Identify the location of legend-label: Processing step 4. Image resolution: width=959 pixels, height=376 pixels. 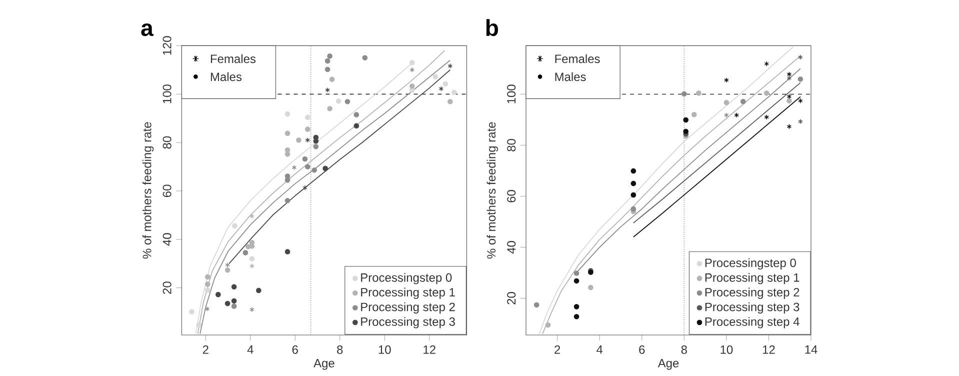
(752, 322).